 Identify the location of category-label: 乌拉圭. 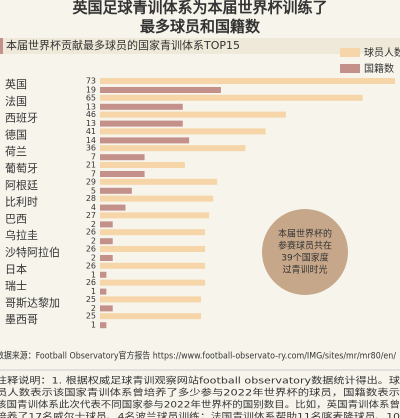
(21, 235).